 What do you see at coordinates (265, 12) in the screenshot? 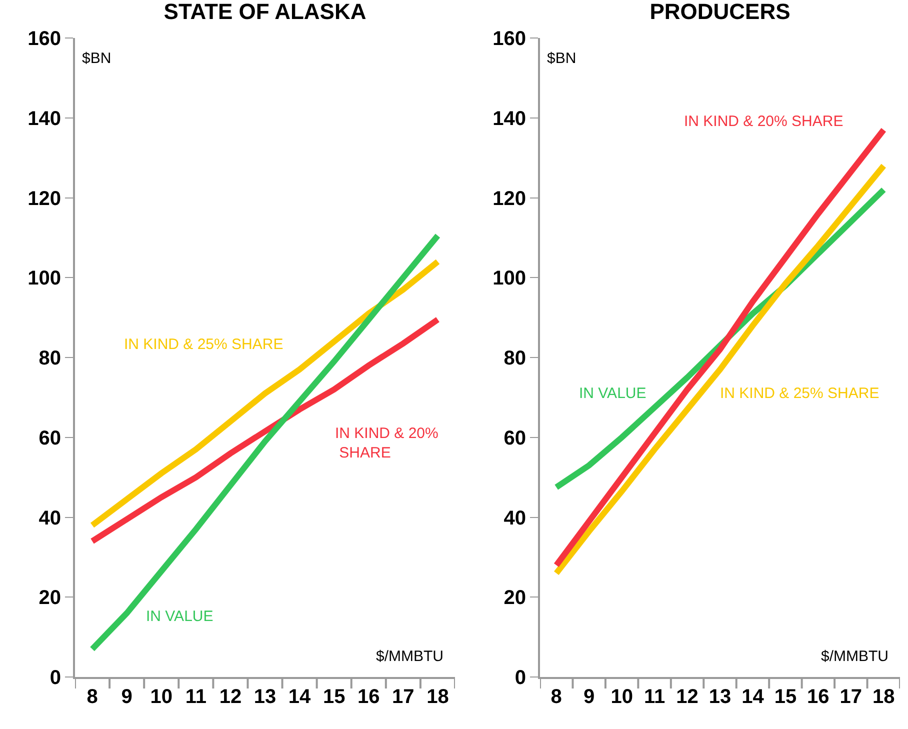
I see `chart-title: STATE OF ALASKA` at bounding box center [265, 12].